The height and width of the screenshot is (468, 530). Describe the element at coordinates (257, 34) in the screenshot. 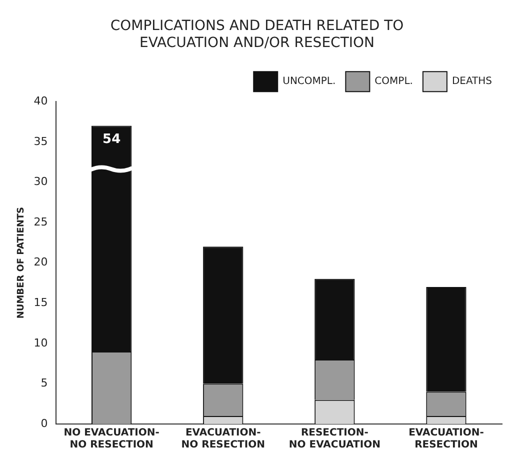

I see `chart-title: COMPLICATIONS AND DEATH RELATED TO EVACUATION AND/OR RESECTION` at that location.